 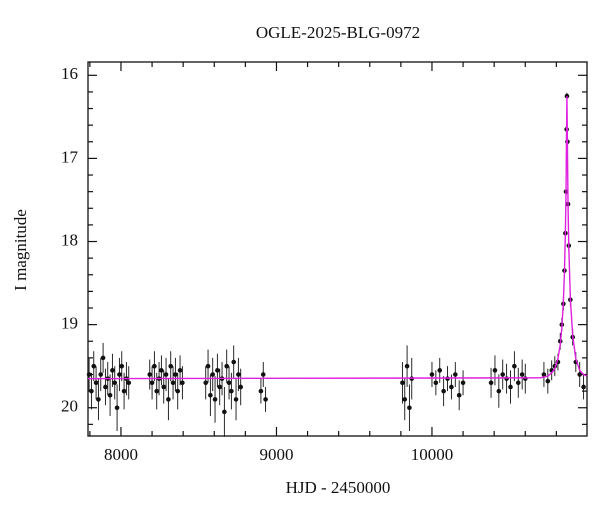 What do you see at coordinates (70, 156) in the screenshot?
I see `y-tick-label: 17` at bounding box center [70, 156].